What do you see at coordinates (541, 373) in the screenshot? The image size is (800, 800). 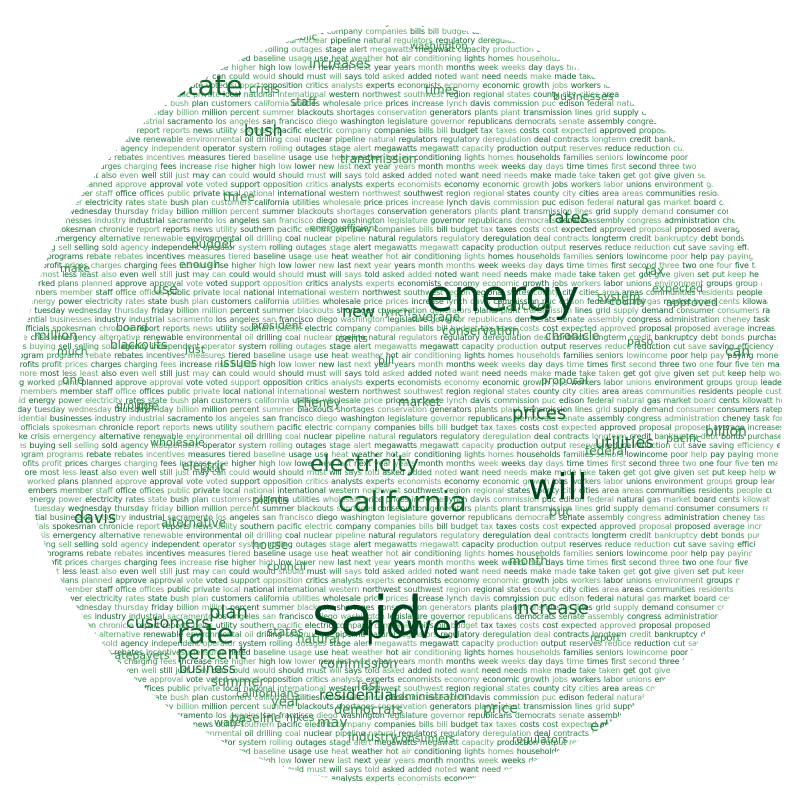 I see `background-word: make` at bounding box center [541, 373].